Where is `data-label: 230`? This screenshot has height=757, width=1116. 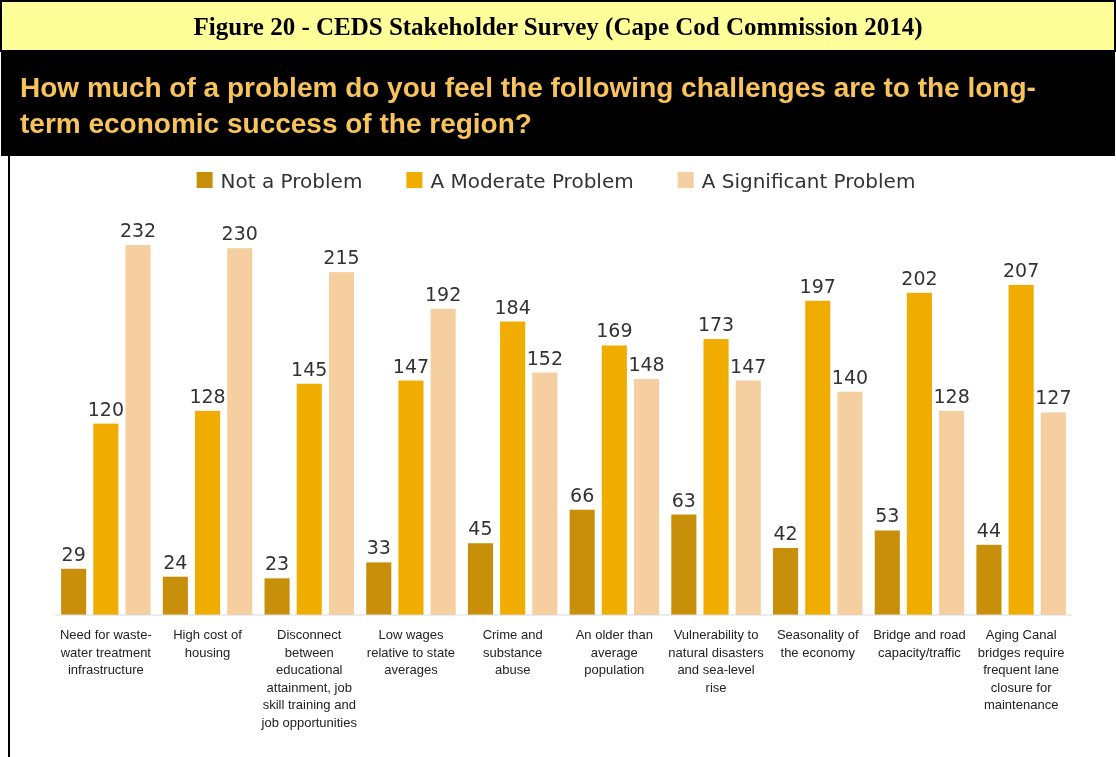
data-label: 230 is located at coordinates (239, 233).